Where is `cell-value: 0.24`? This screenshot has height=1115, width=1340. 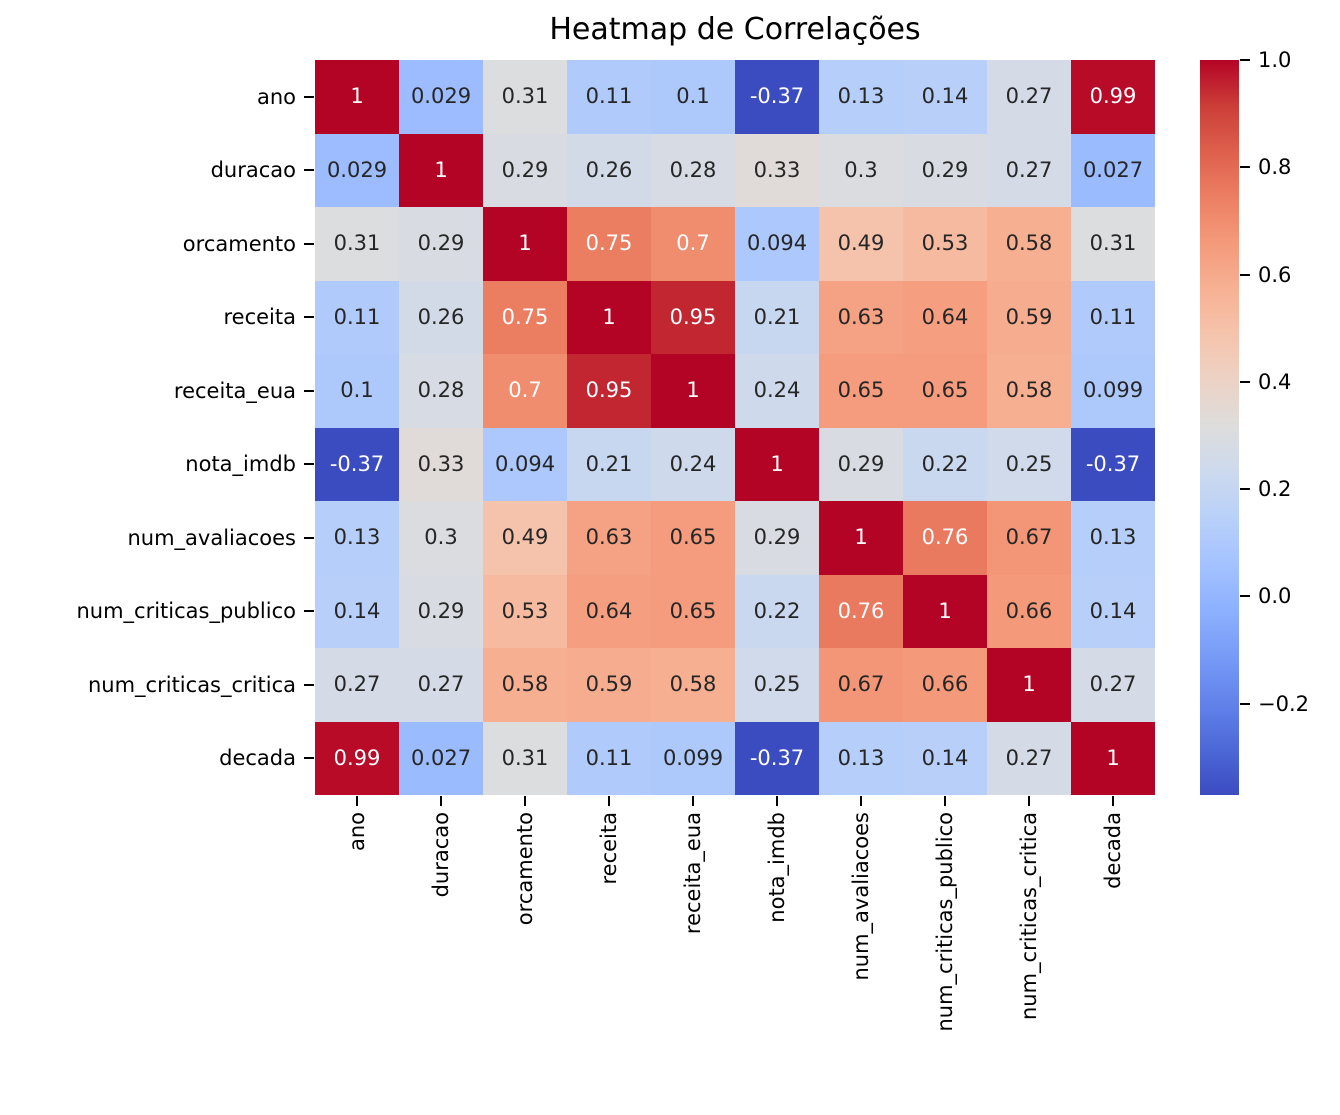
cell-value: 0.24 is located at coordinates (693, 463).